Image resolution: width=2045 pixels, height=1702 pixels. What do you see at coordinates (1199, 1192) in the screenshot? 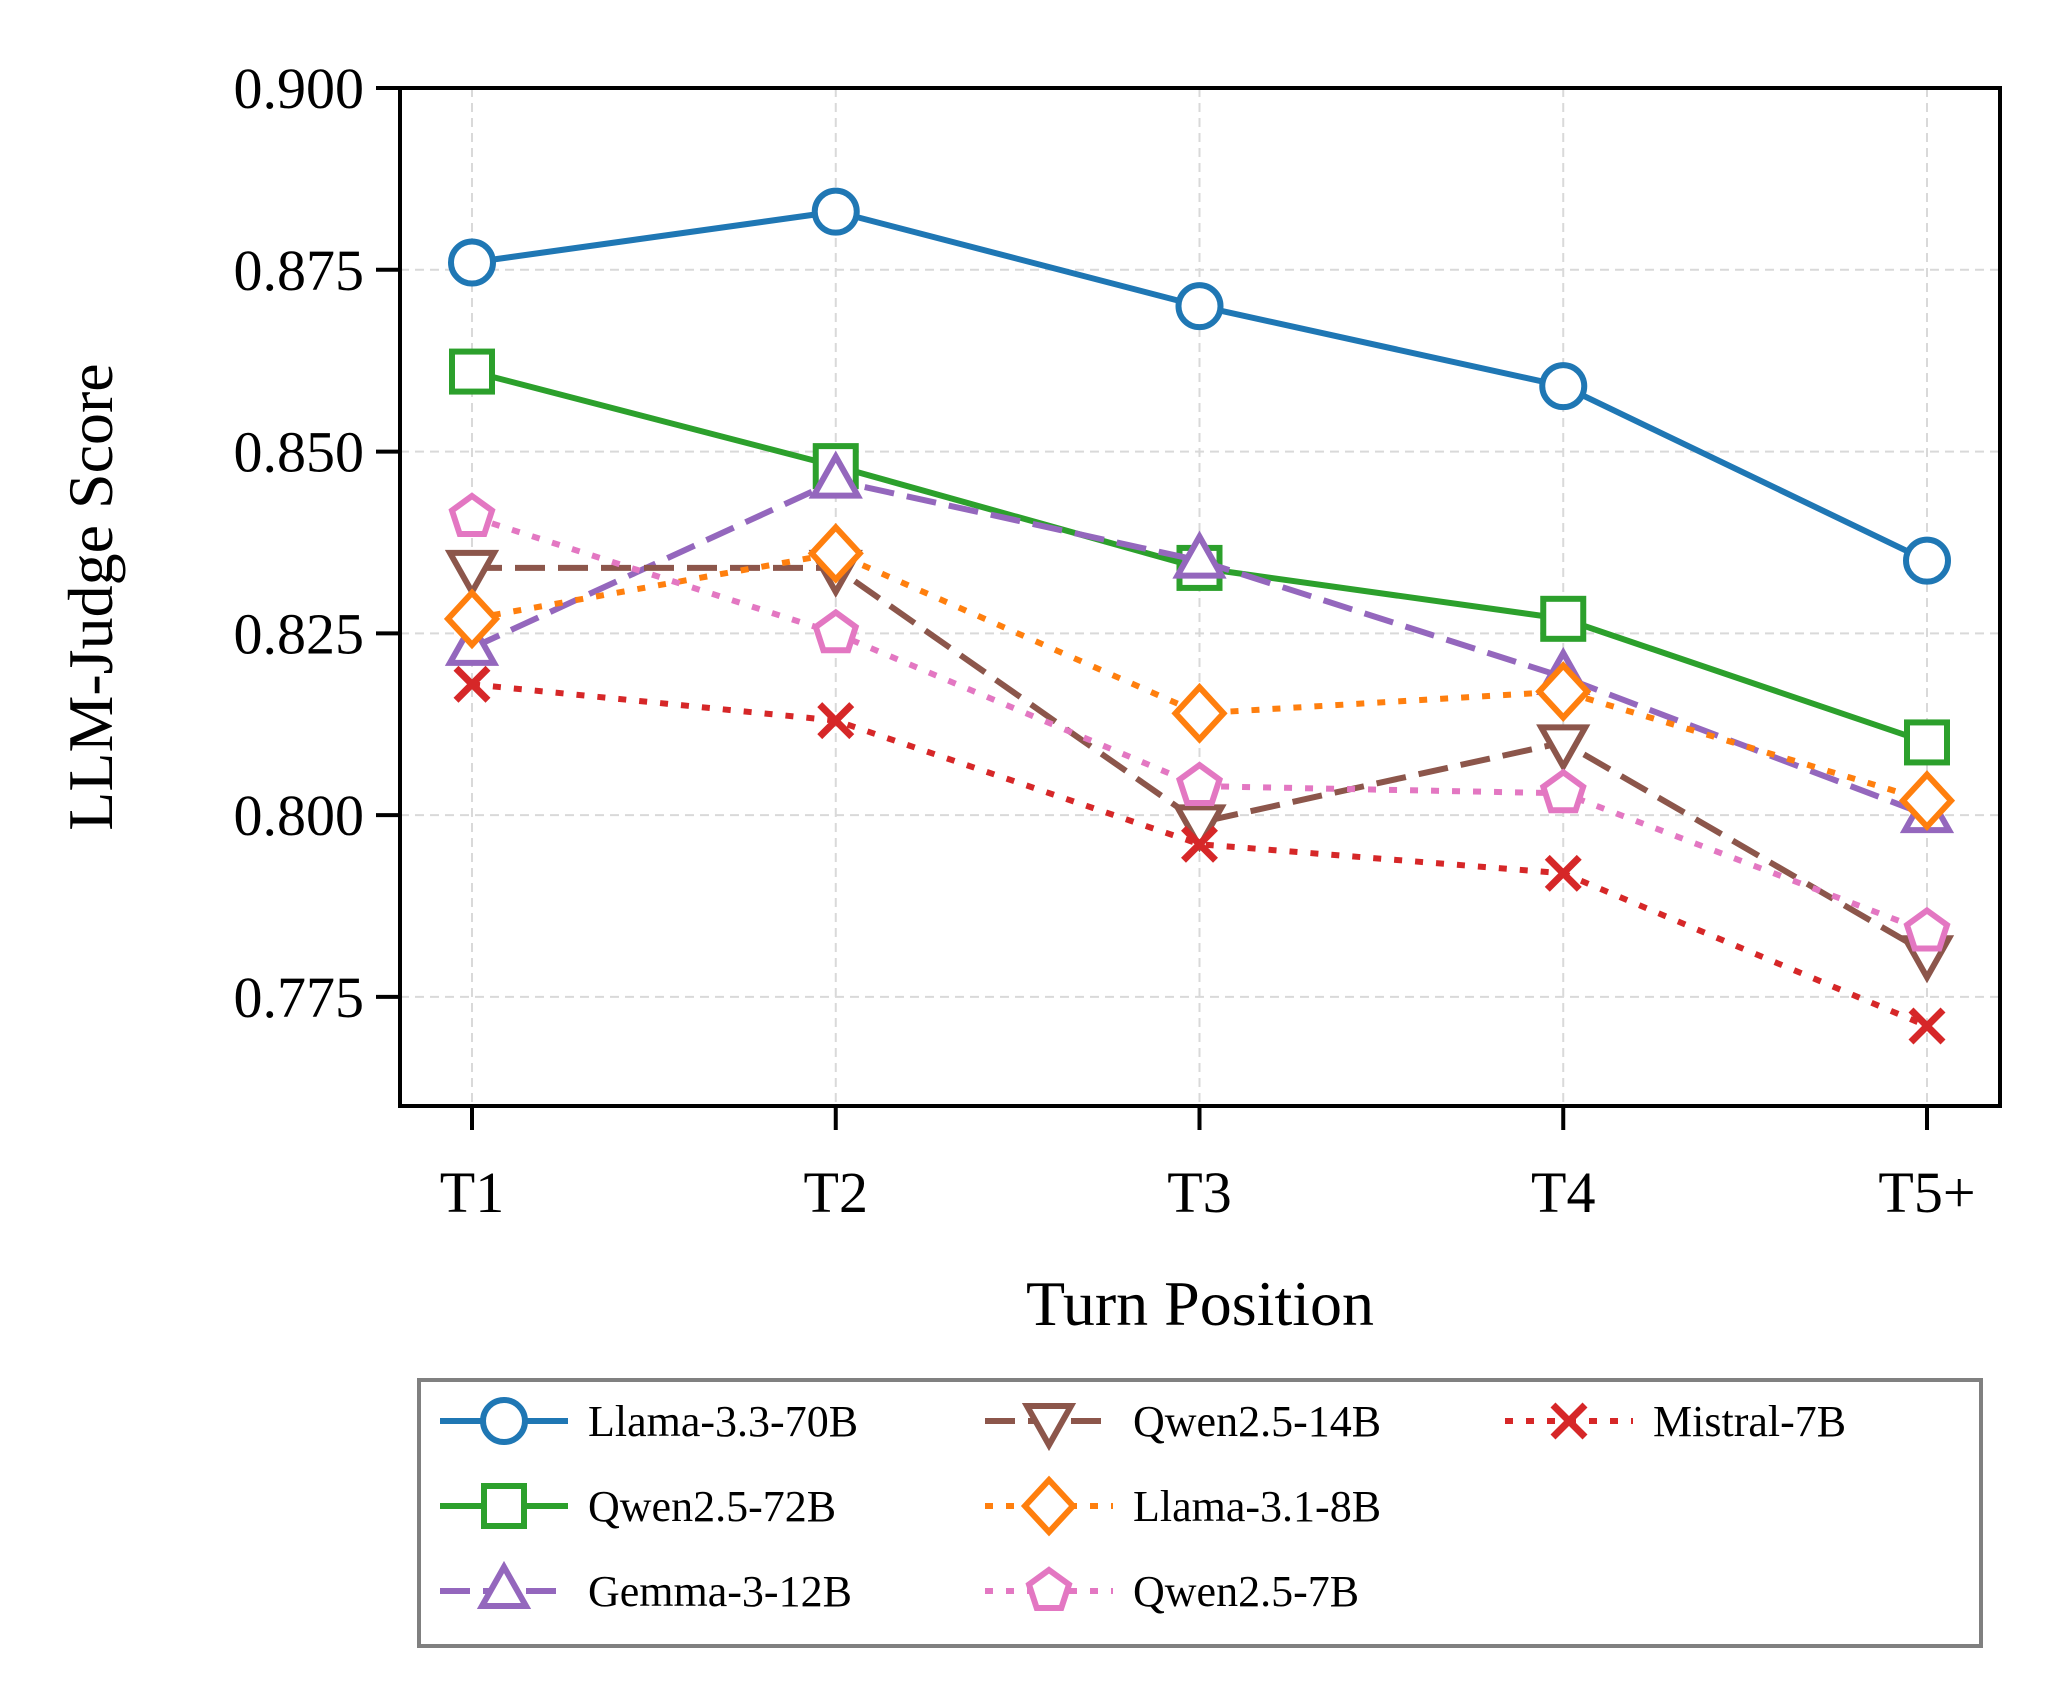
I see `x-tick-label: T3` at bounding box center [1199, 1192].